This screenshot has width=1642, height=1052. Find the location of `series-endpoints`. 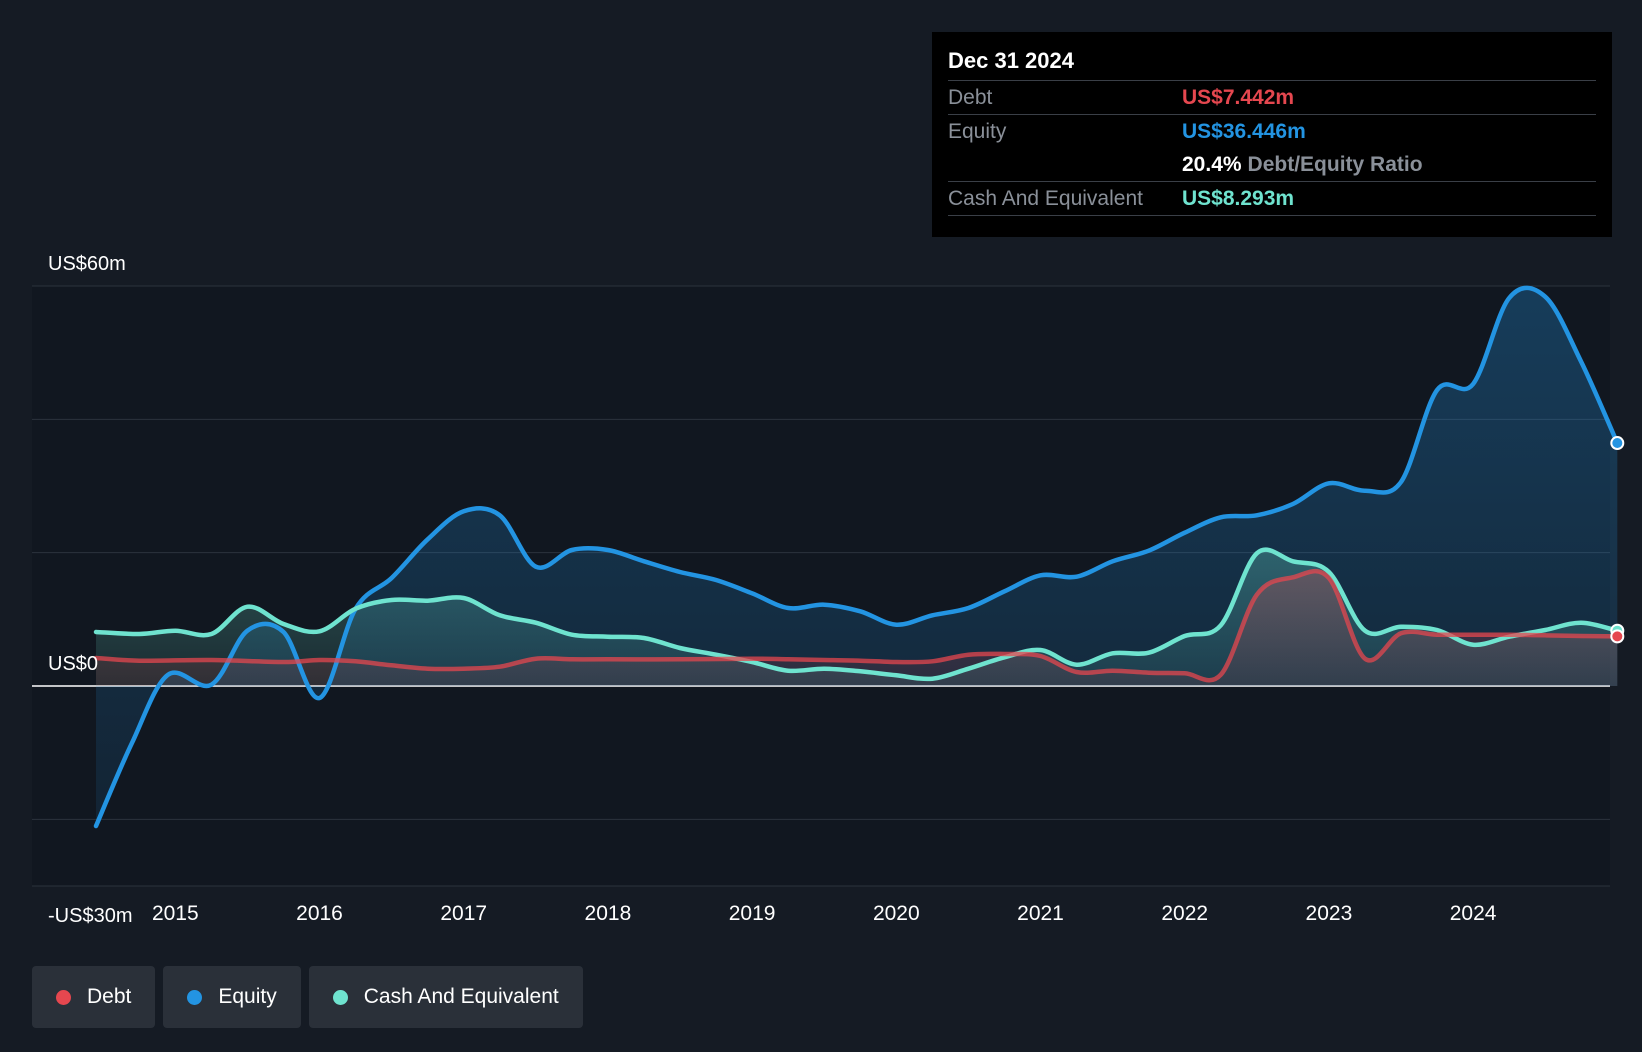

series-endpoints is located at coordinates (1617, 540).